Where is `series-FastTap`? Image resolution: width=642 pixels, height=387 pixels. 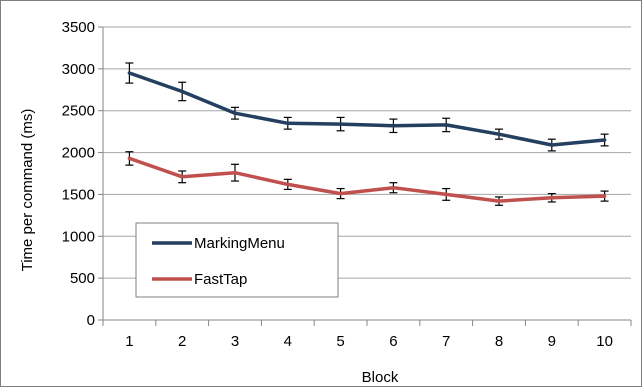
series-FastTap is located at coordinates (367, 178).